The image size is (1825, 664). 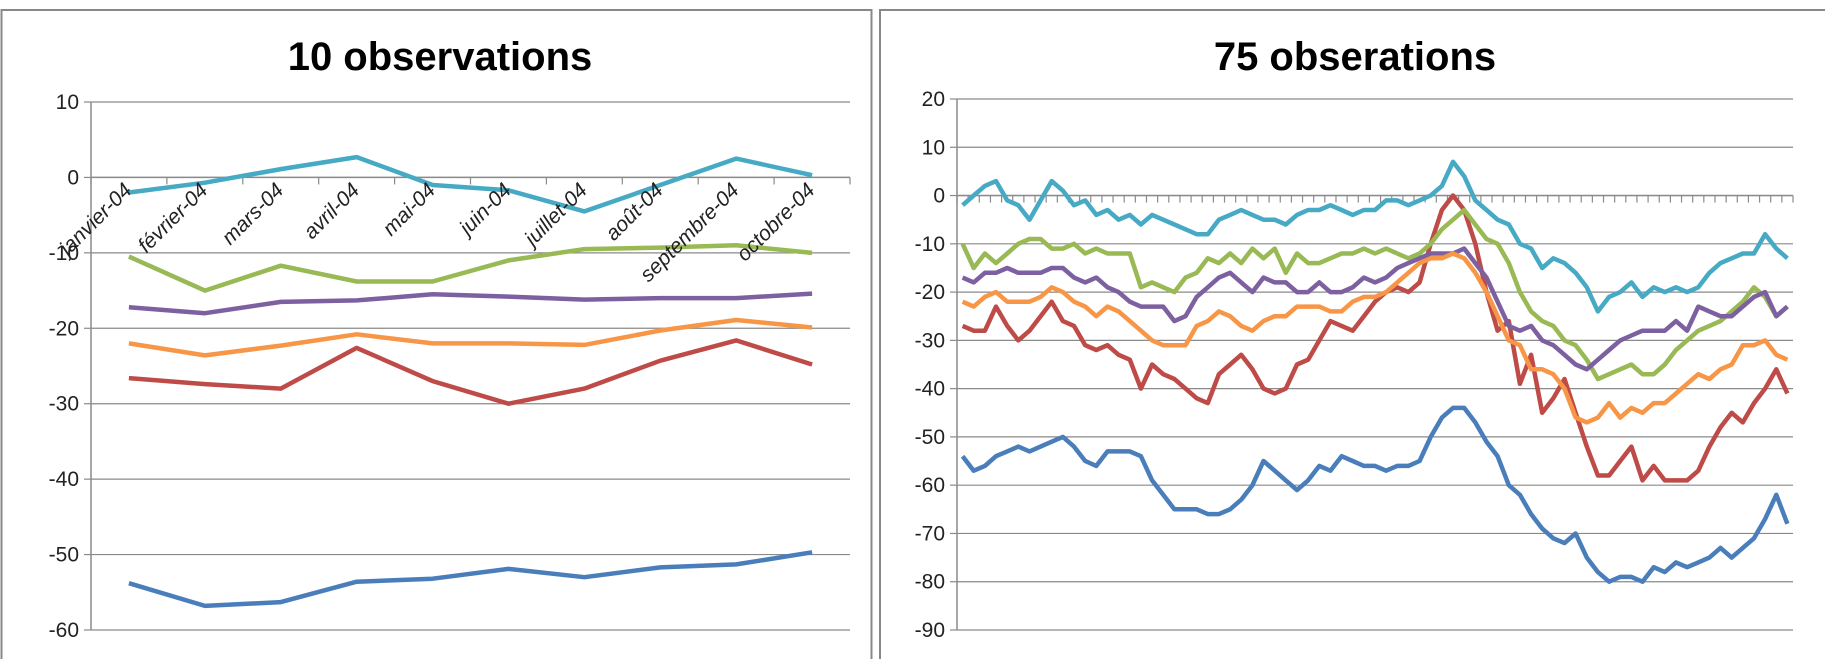 I want to click on chart-title: 10 observations, so click(x=440, y=57).